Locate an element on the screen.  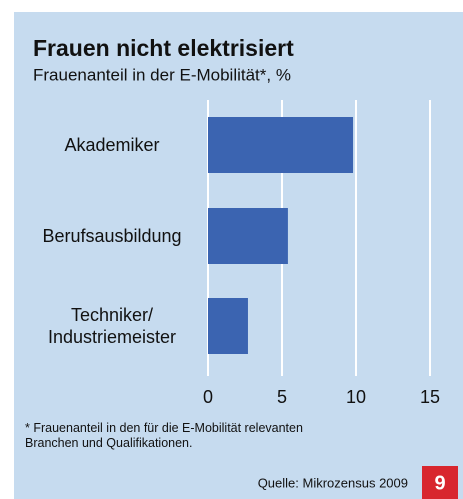
x-tick-label: 0 is located at coordinates (208, 397).